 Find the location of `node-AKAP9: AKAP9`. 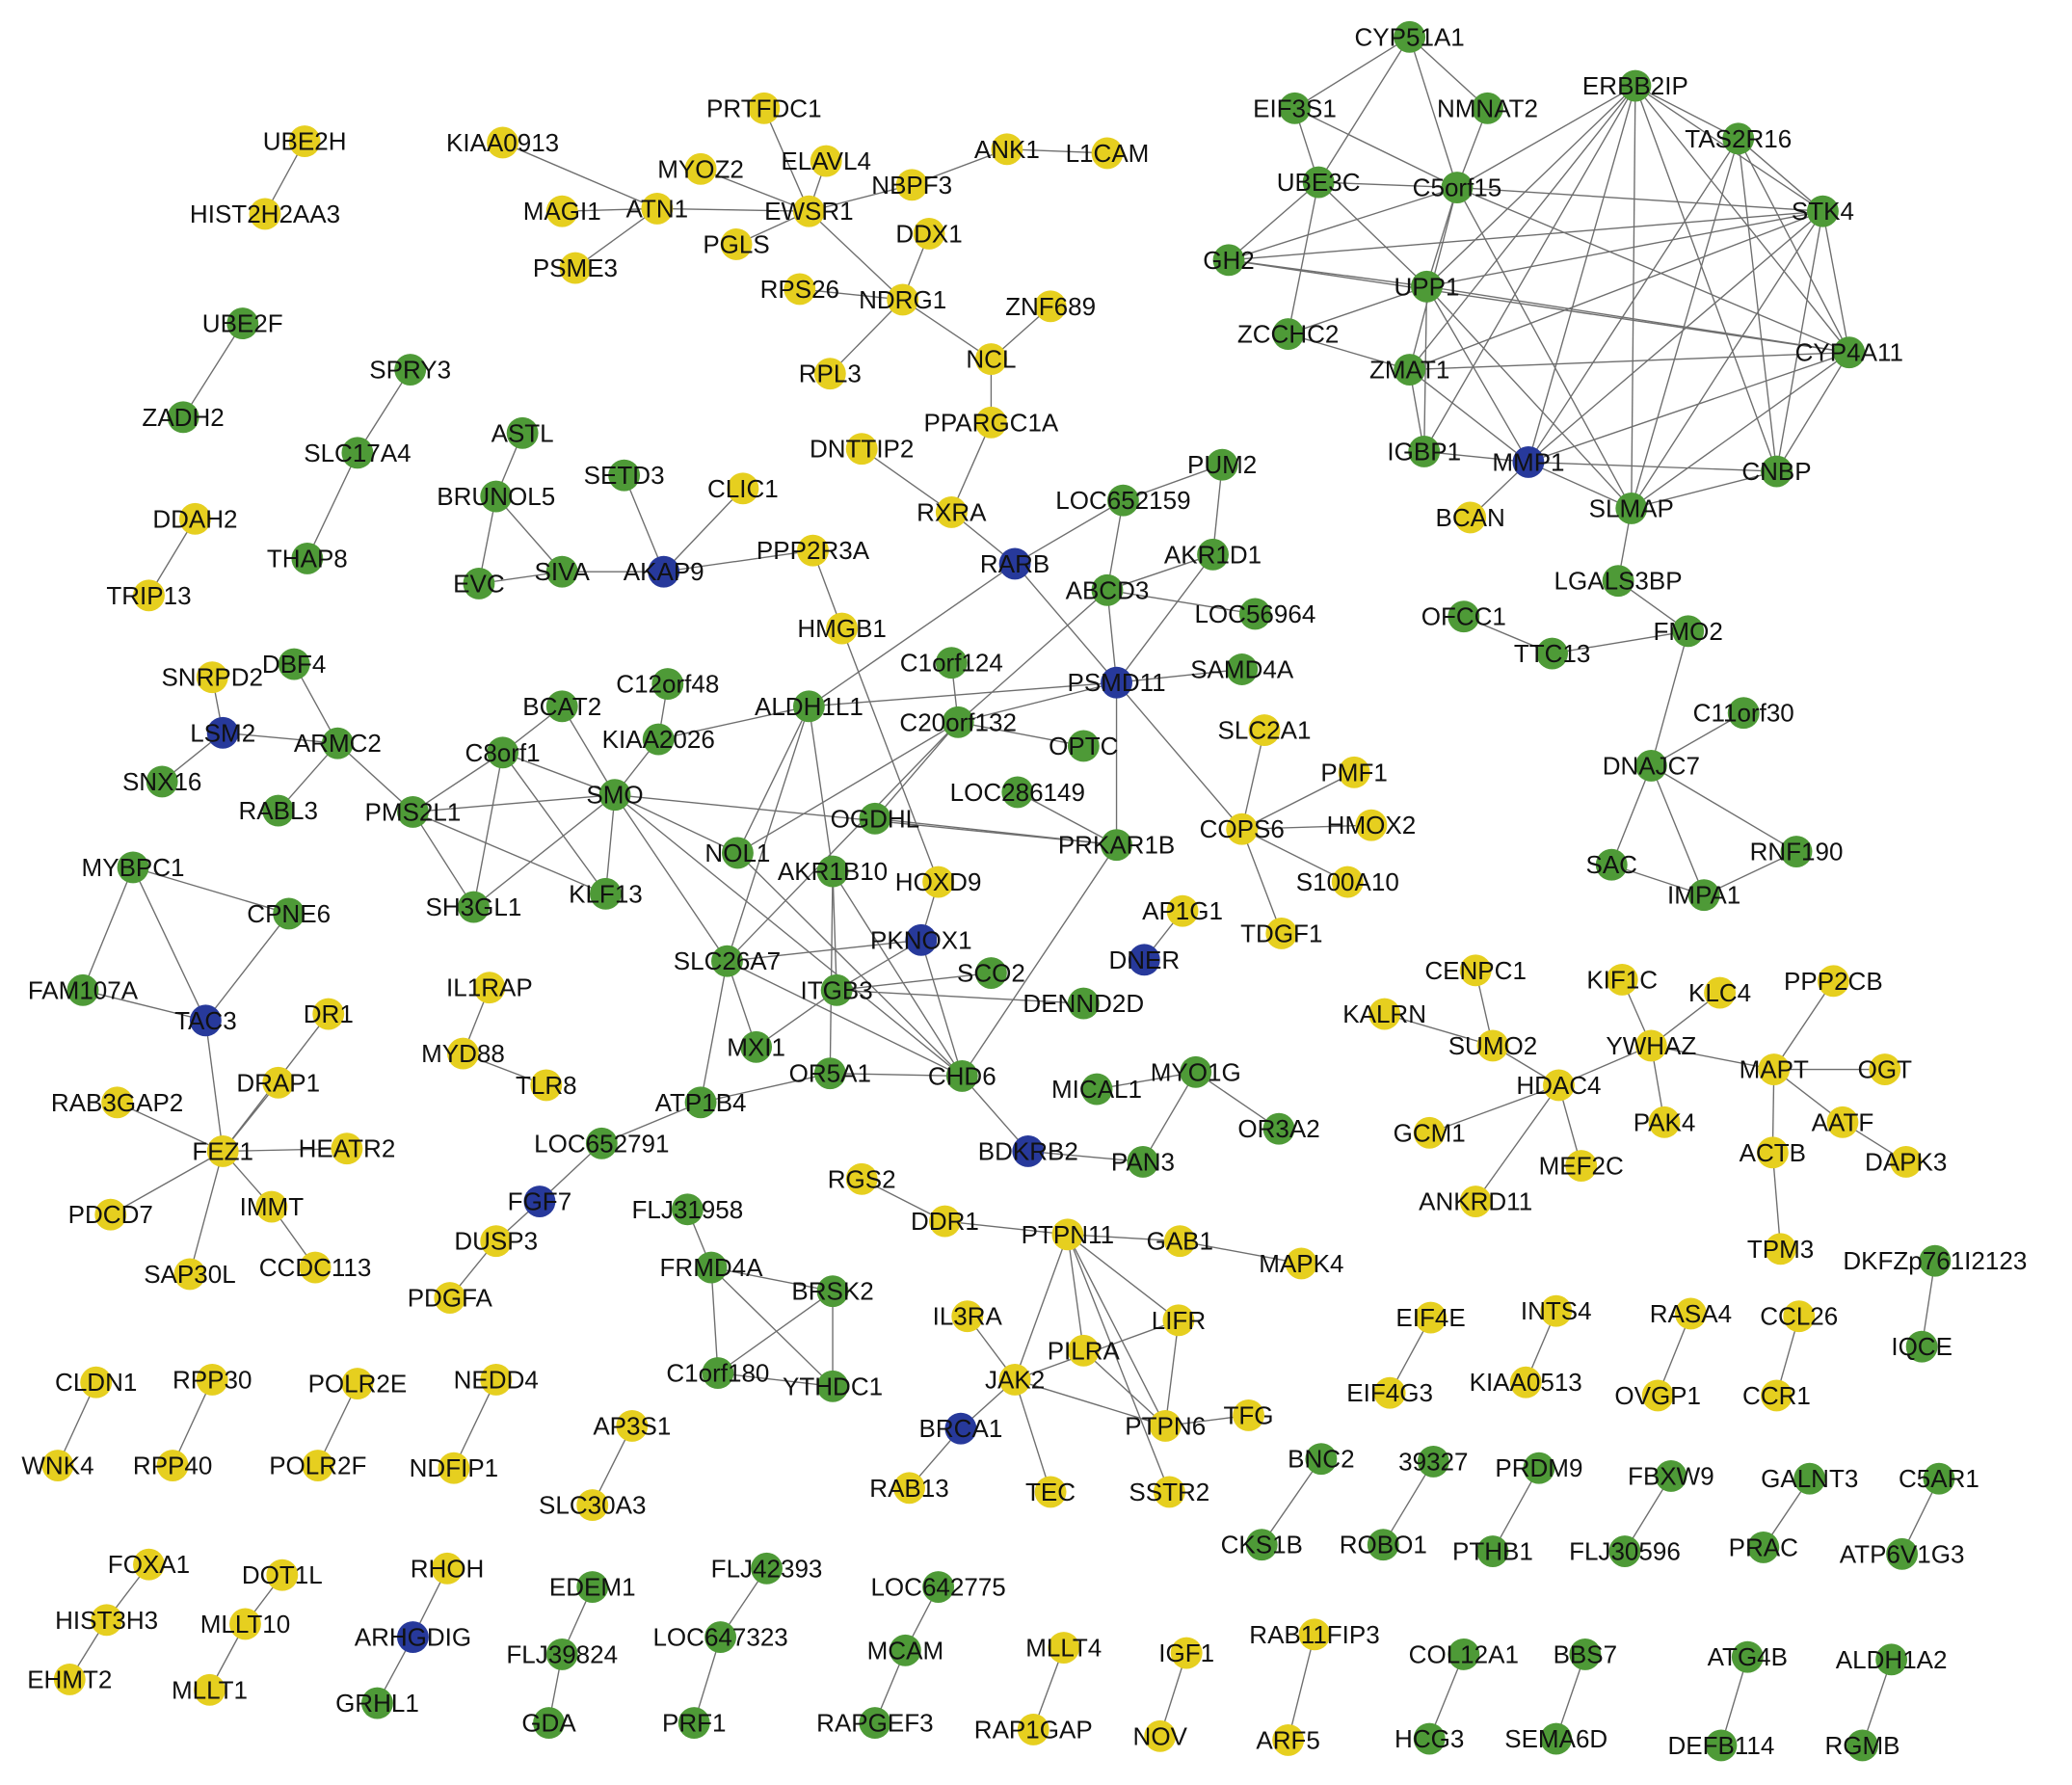

node-AKAP9: AKAP9 is located at coordinates (664, 572).